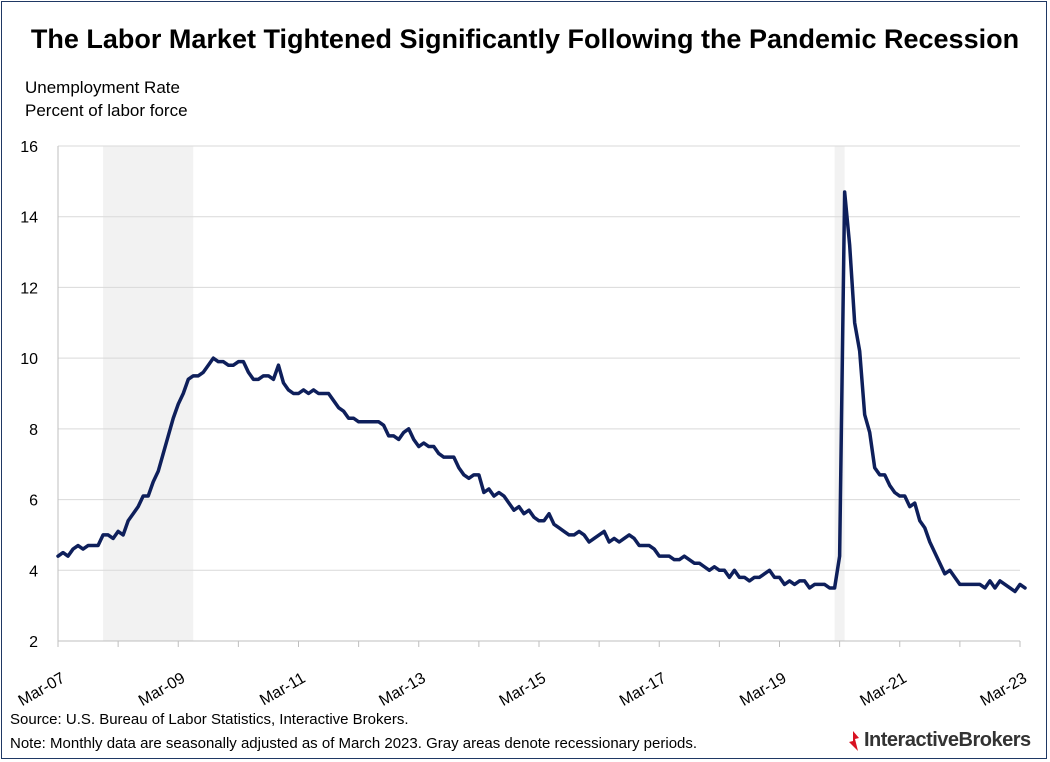  I want to click on x-tick-label: Mar-13, so click(402, 690).